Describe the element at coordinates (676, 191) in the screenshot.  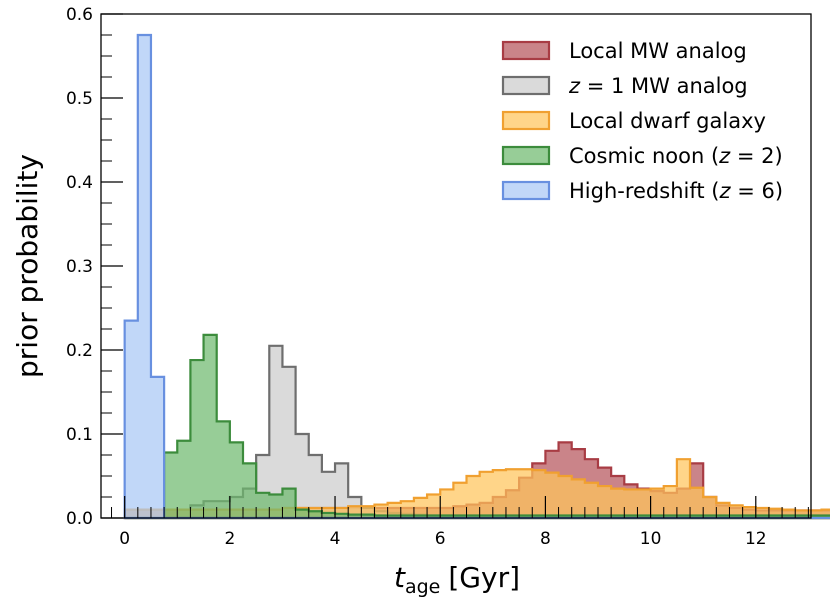
I see `legend-label: High-redshift (z = 6)` at that location.